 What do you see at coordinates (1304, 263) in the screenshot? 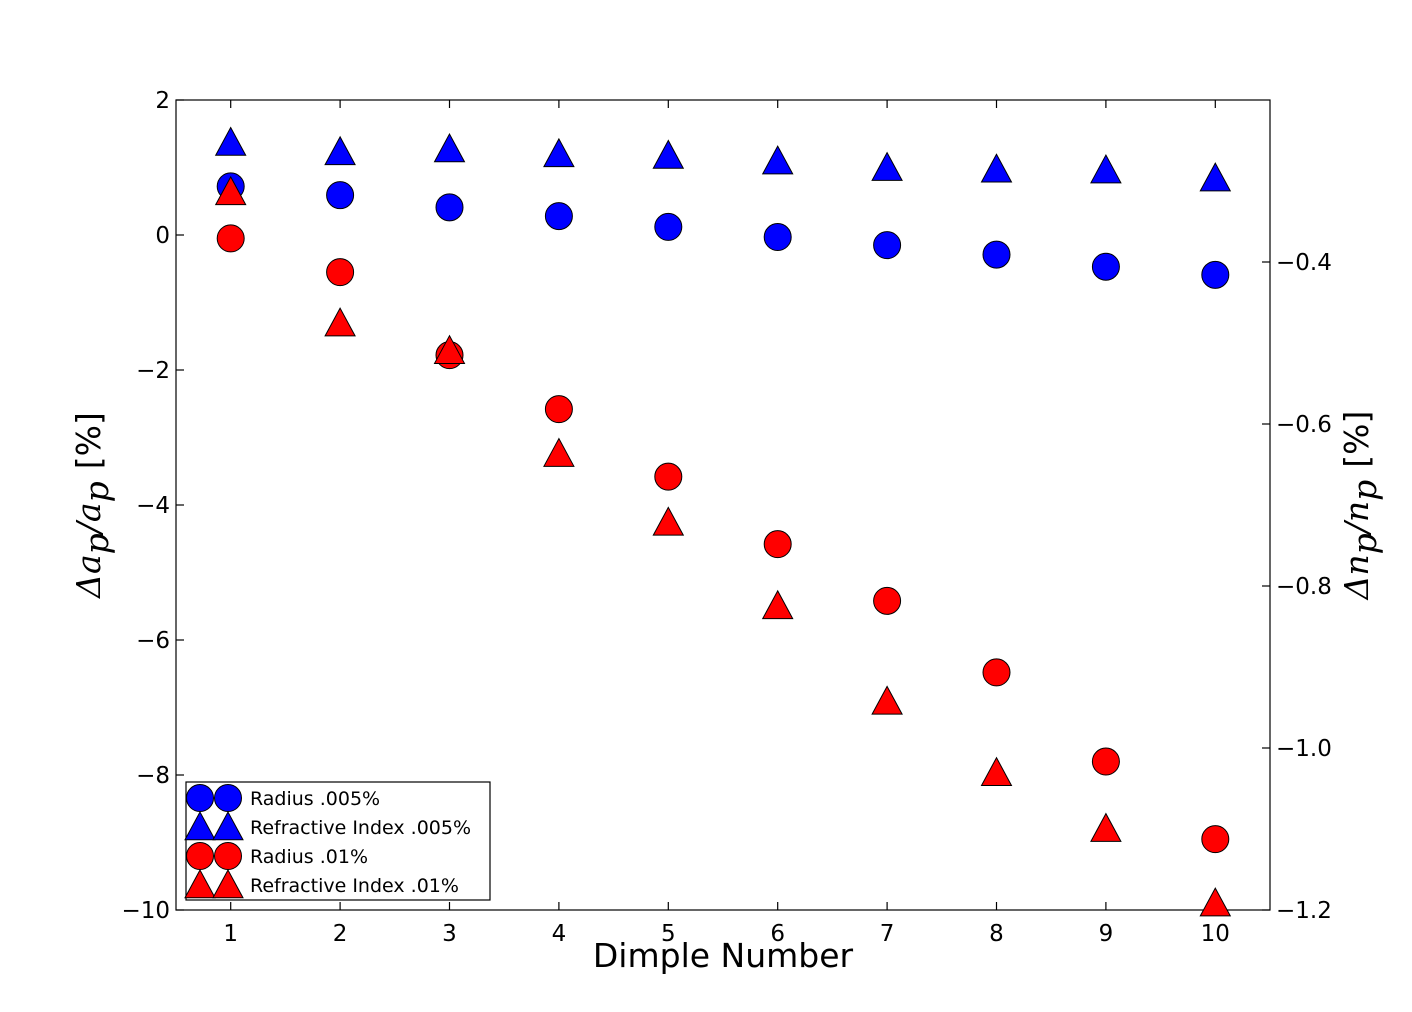
I see `y-right-tick-label: −0.4` at bounding box center [1304, 263].